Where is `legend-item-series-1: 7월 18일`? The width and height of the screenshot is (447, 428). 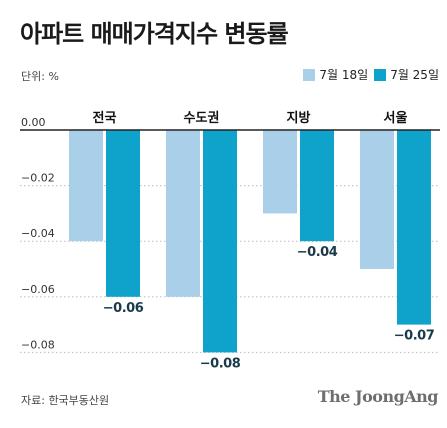
legend-item-series-1: 7월 18일 is located at coordinates (335, 74).